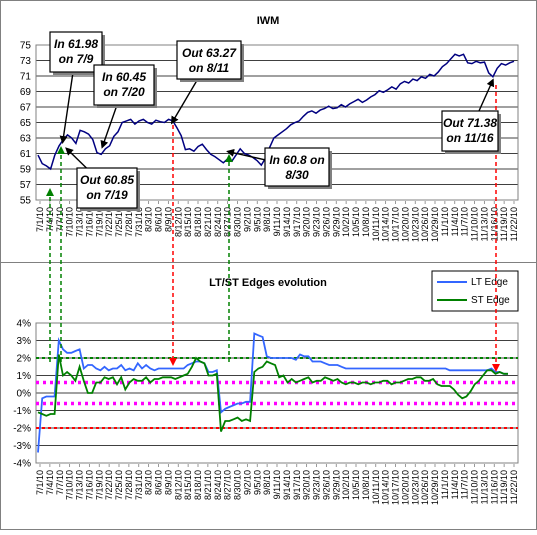  I want to click on top-x-tick-label: 8/3/10, so click(149, 219).